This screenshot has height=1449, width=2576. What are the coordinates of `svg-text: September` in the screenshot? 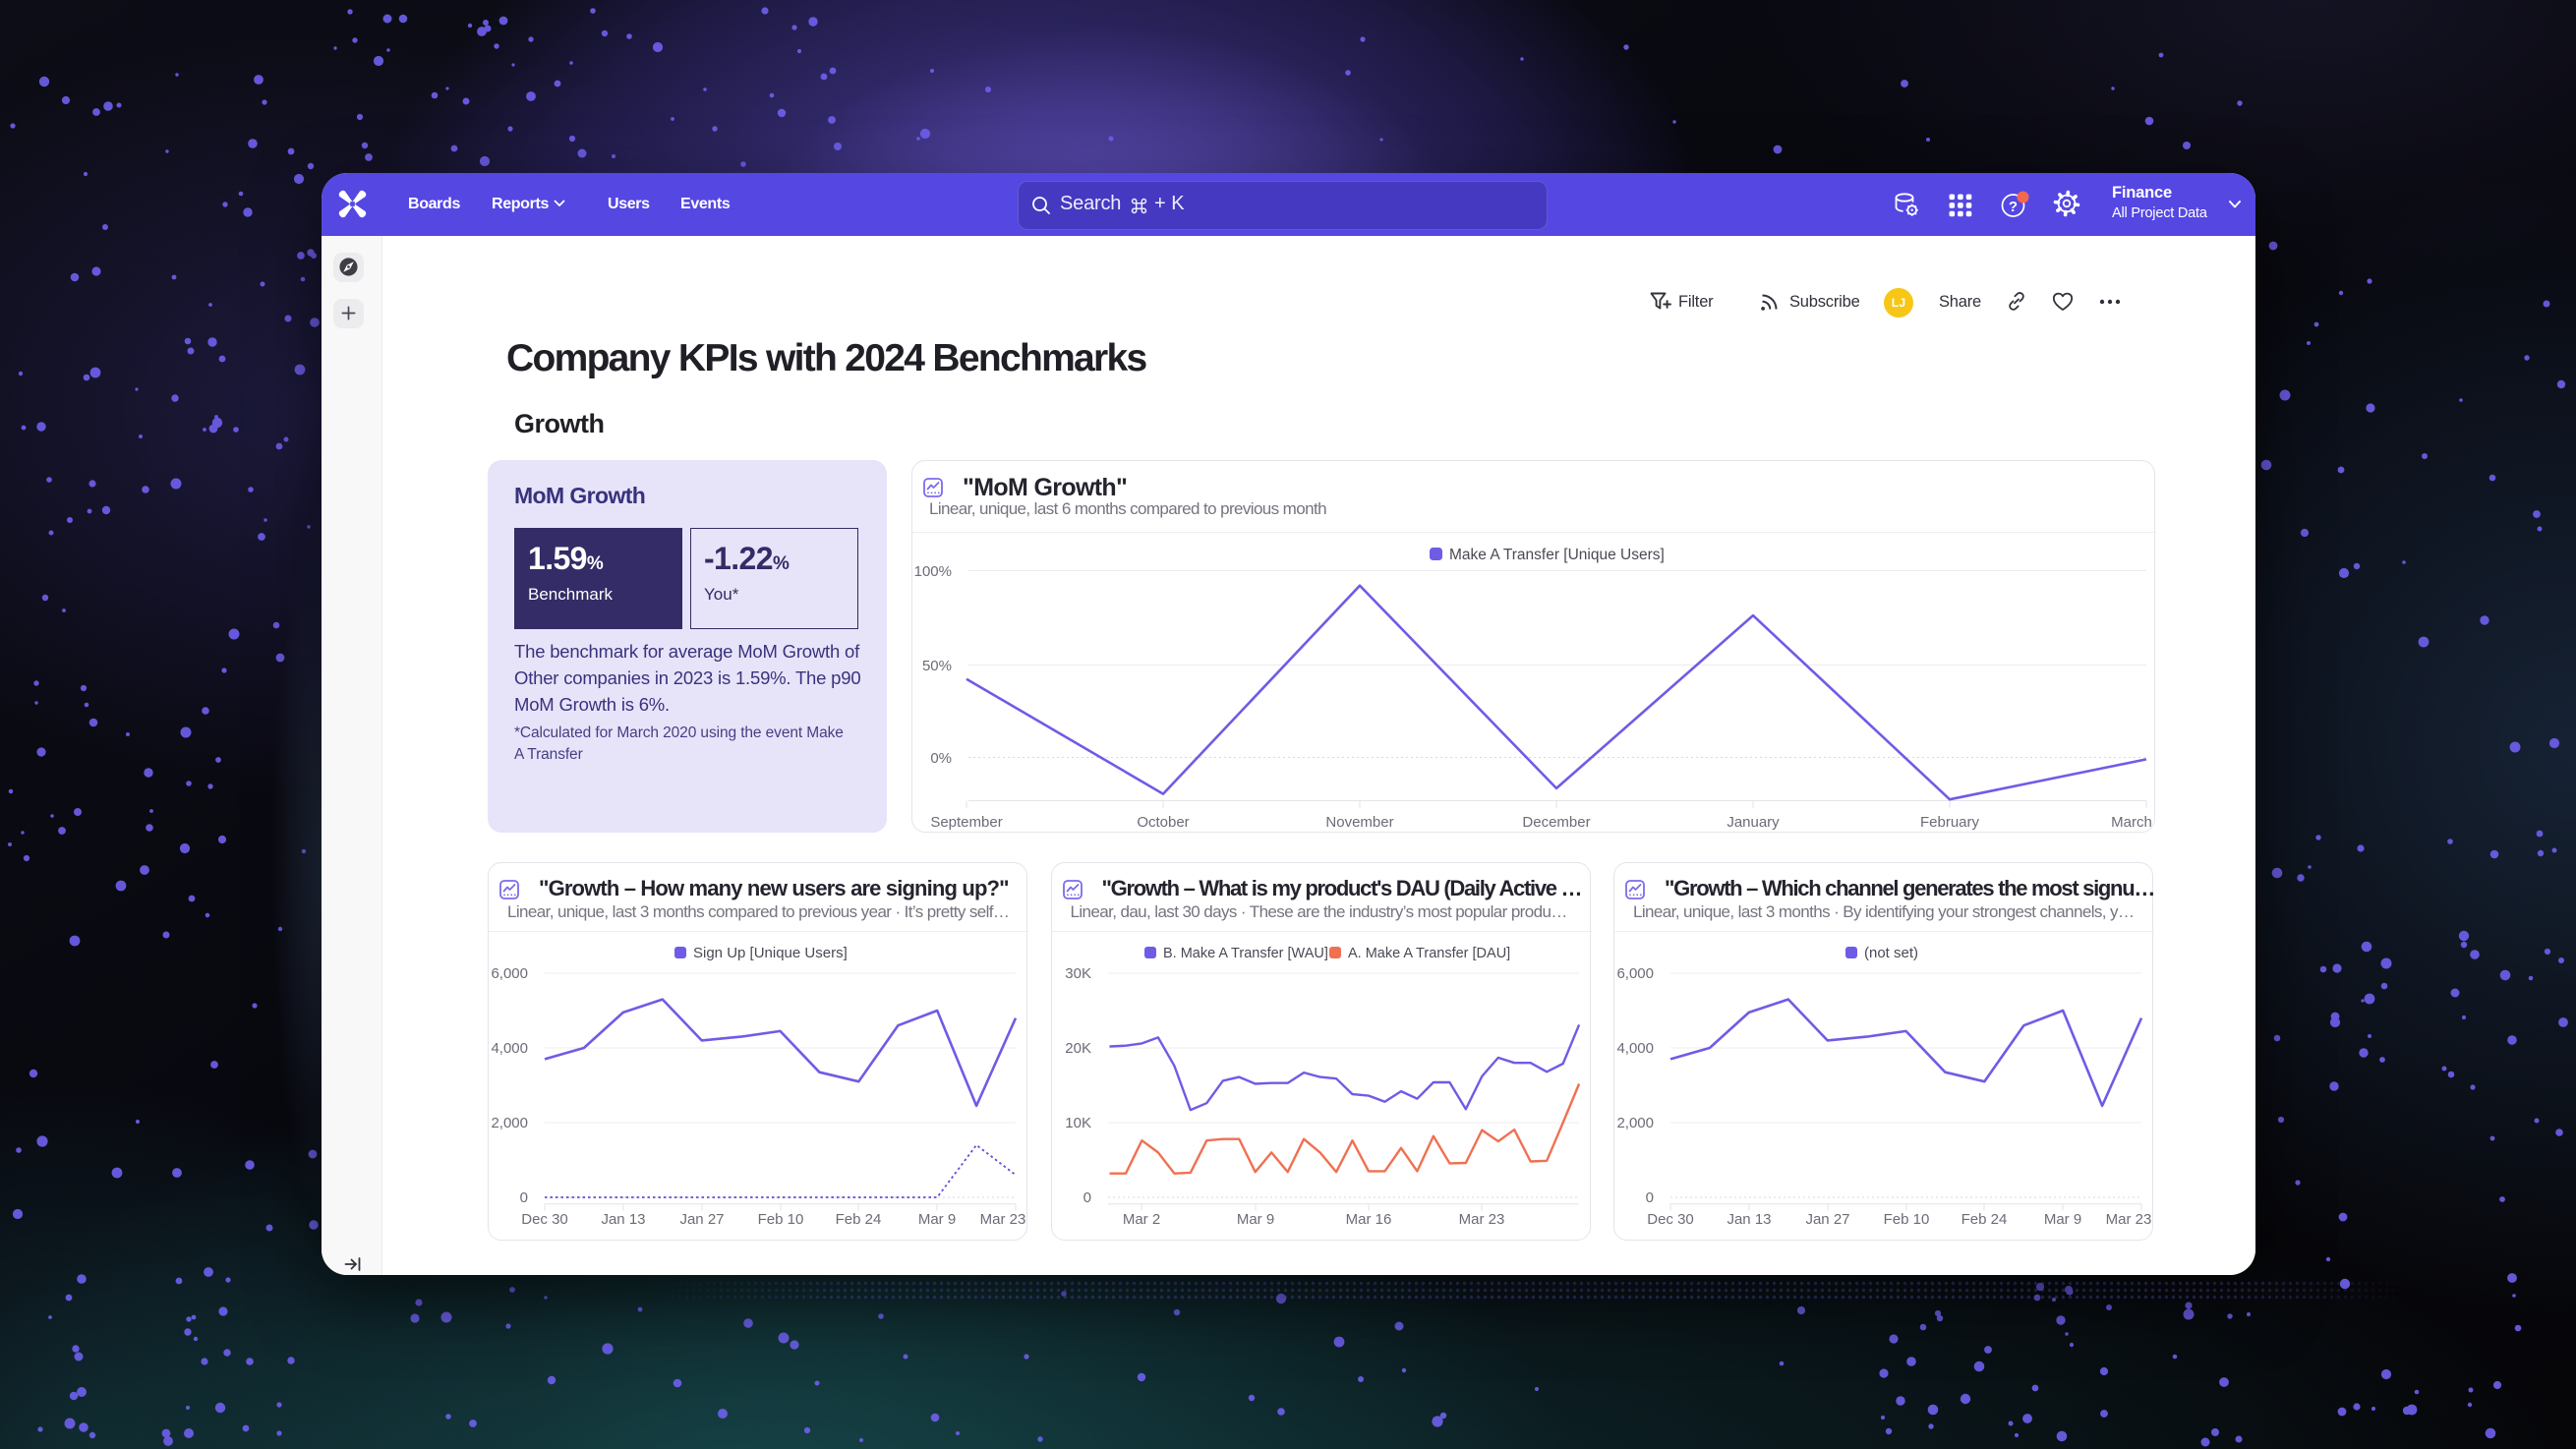 It's located at (966, 823).